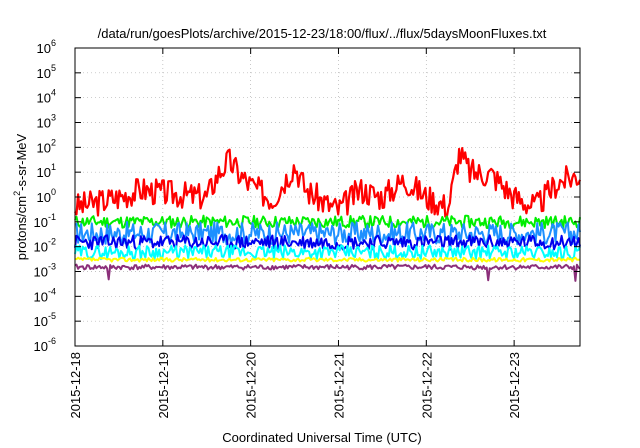 Image resolution: width=640 pixels, height=448 pixels. What do you see at coordinates (46, 196) in the screenshot?
I see `y-tick-label: 10⁰` at bounding box center [46, 196].